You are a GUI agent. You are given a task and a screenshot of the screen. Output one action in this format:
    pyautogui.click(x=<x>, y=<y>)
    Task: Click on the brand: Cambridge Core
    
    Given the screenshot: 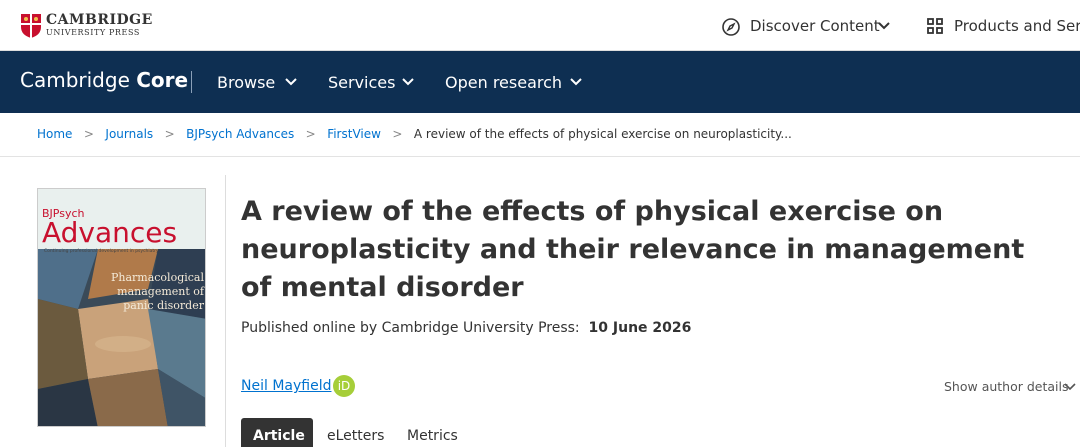 What is the action you would take?
    pyautogui.click(x=104, y=80)
    